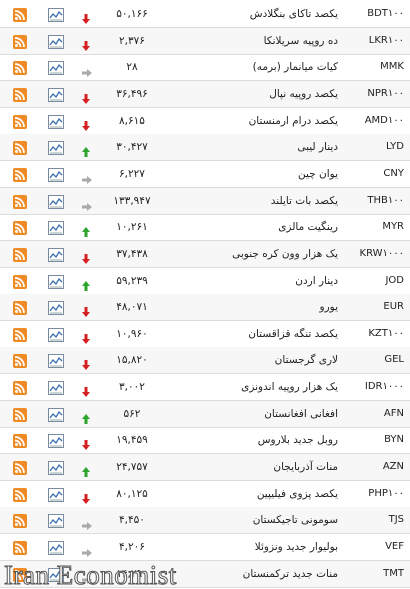 The height and width of the screenshot is (589, 410). I want to click on currency-code: CNY, so click(393, 173).